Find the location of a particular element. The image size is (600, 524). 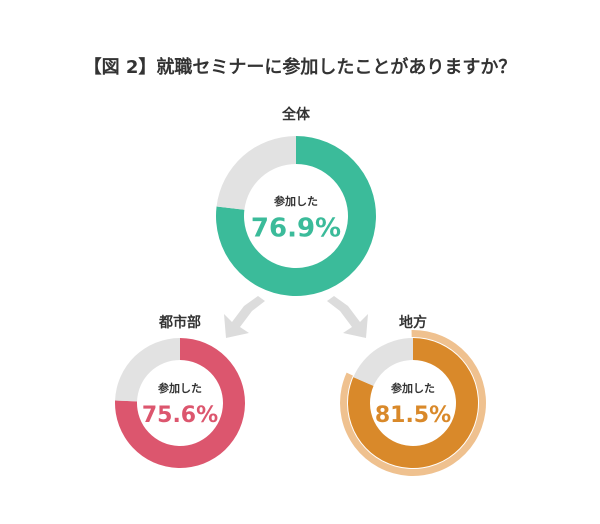

chart-title: 都市部 is located at coordinates (179, 322).